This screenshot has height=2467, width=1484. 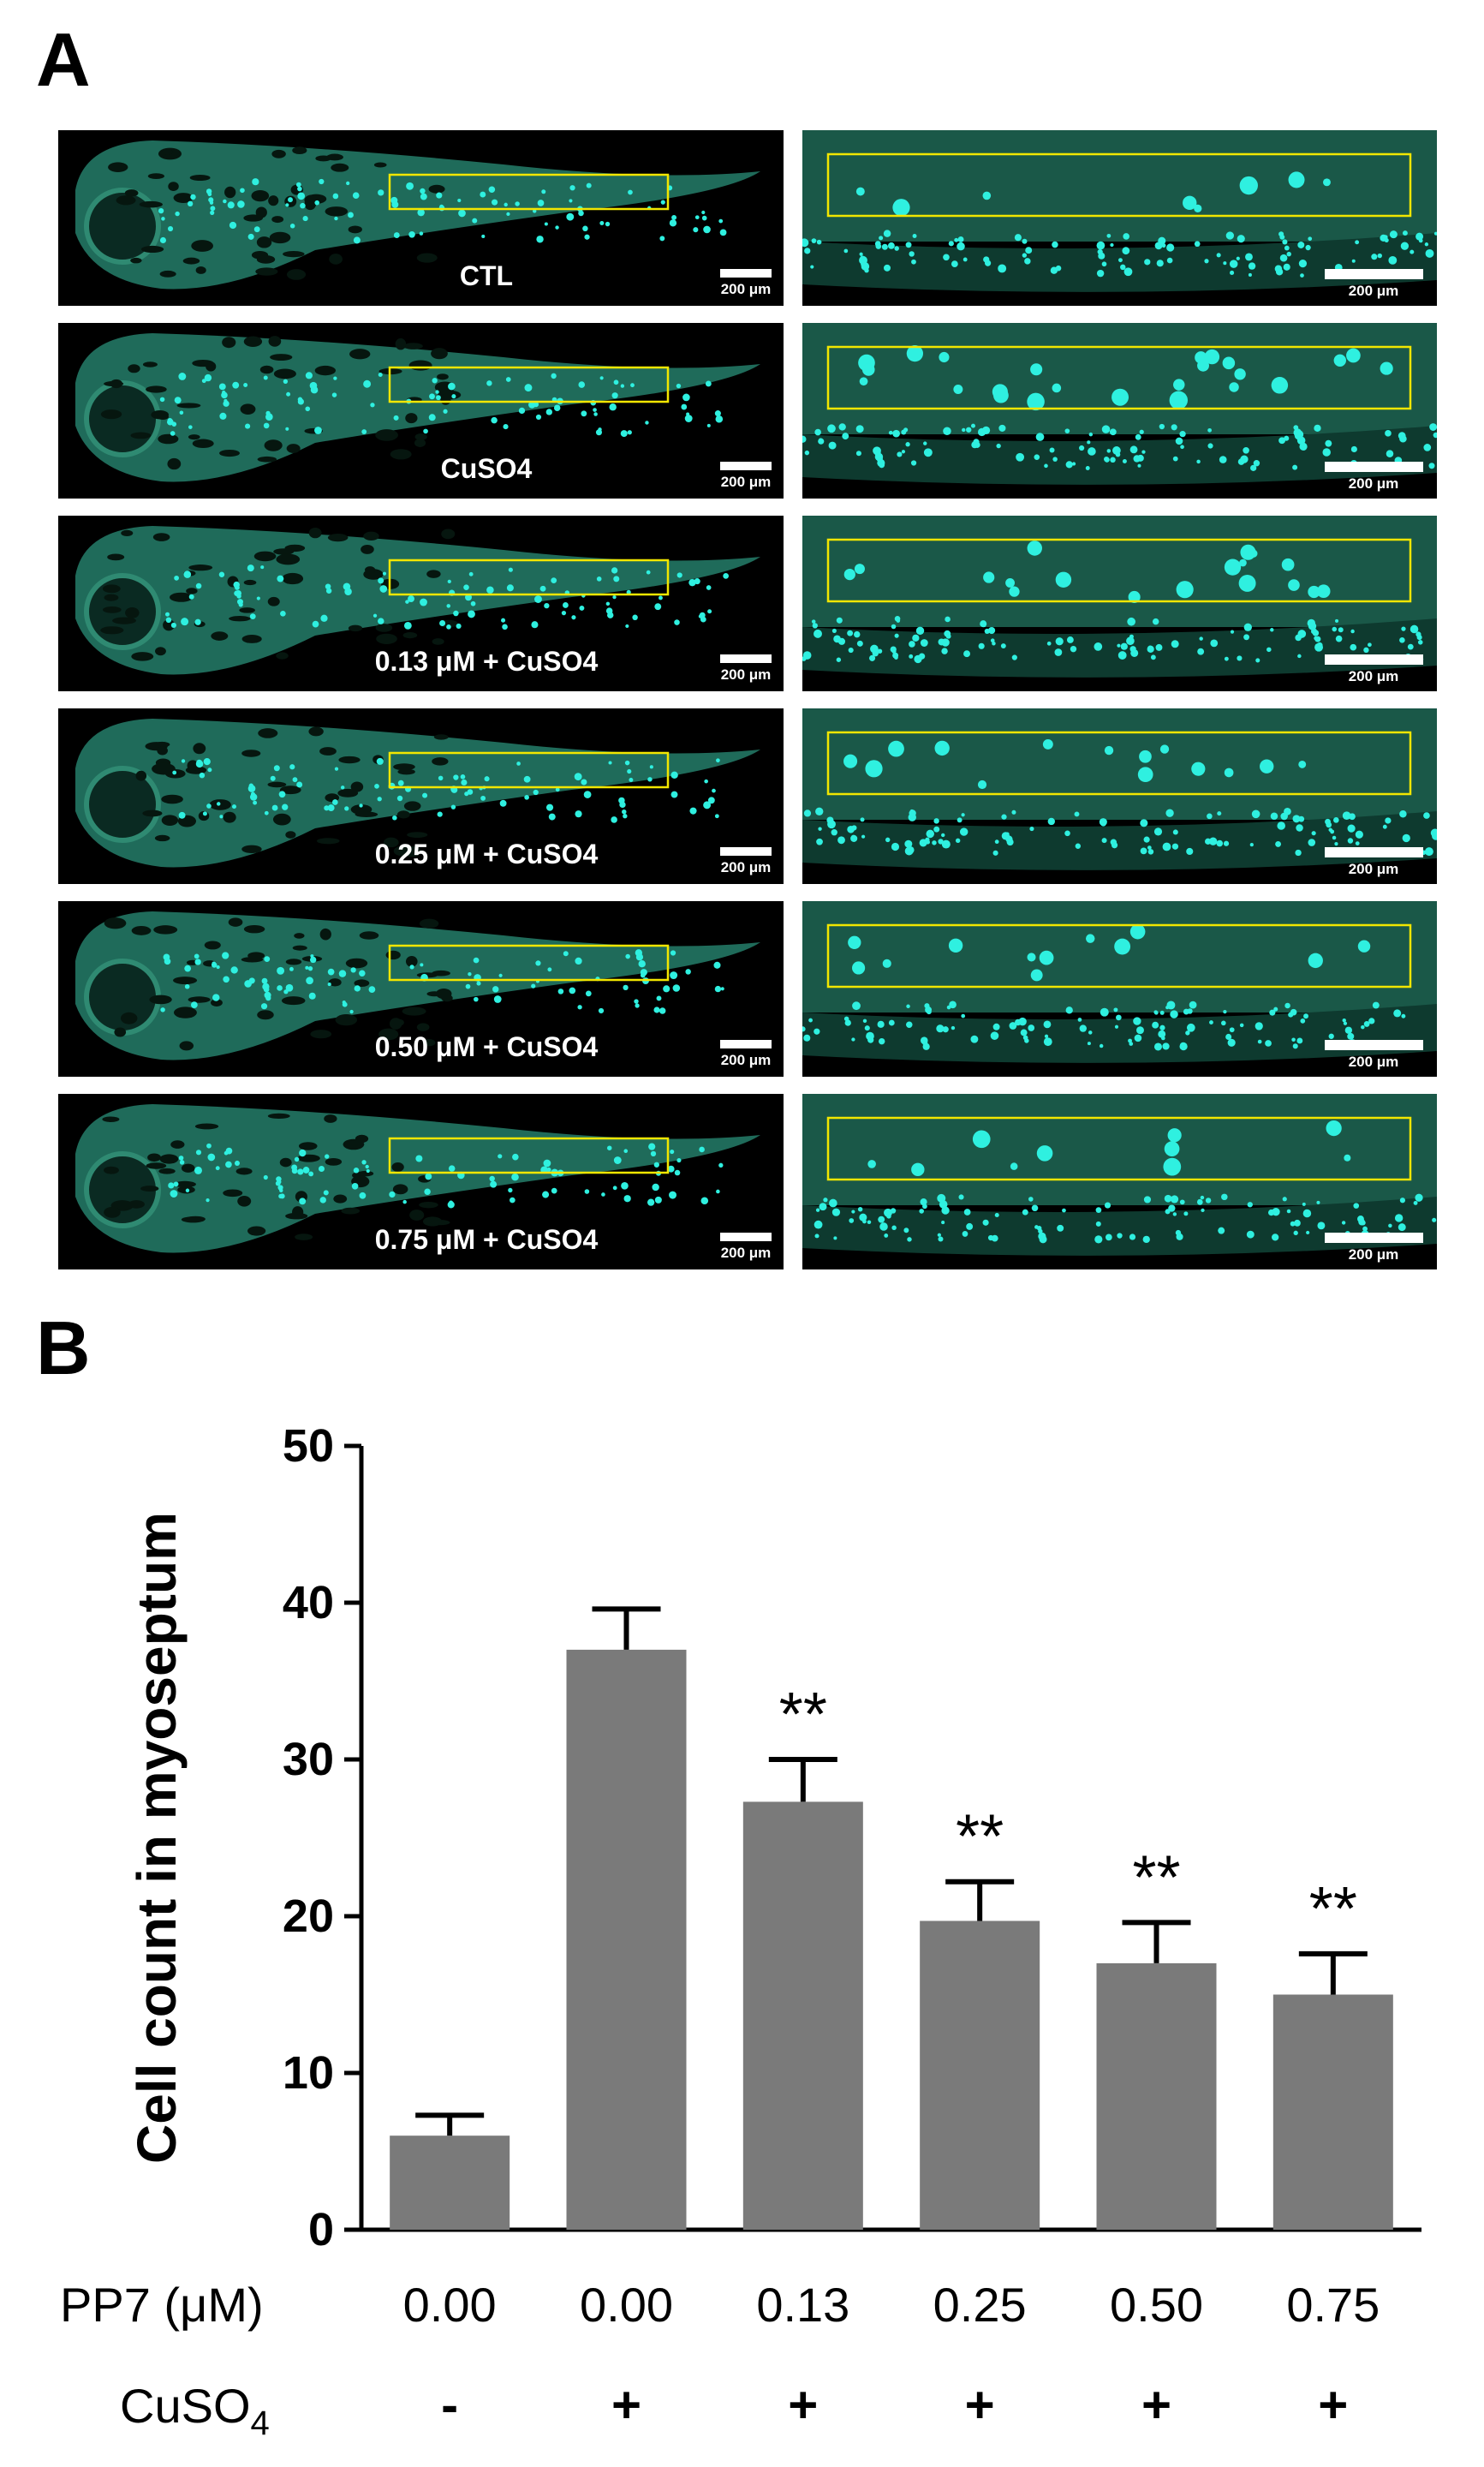 What do you see at coordinates (529, 963) in the screenshot?
I see `roi-box` at bounding box center [529, 963].